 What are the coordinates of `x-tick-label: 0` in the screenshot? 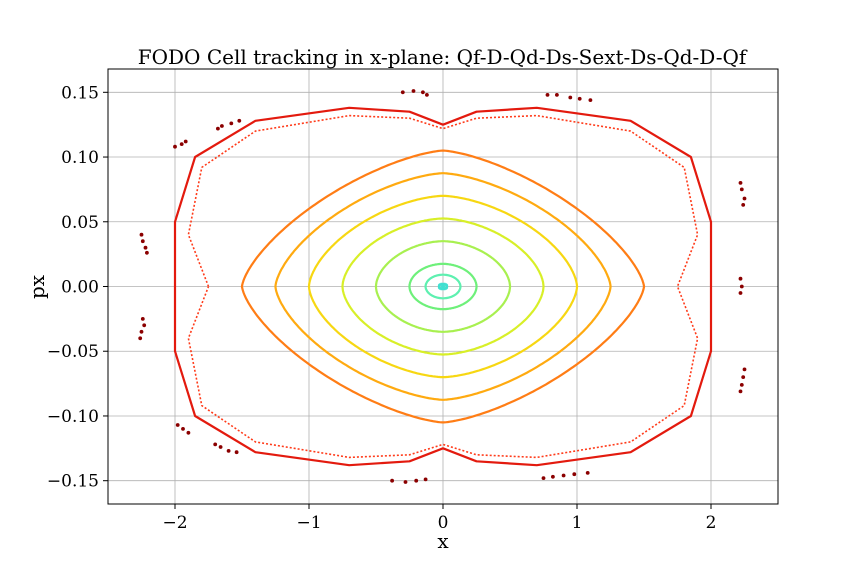 It's located at (443, 523).